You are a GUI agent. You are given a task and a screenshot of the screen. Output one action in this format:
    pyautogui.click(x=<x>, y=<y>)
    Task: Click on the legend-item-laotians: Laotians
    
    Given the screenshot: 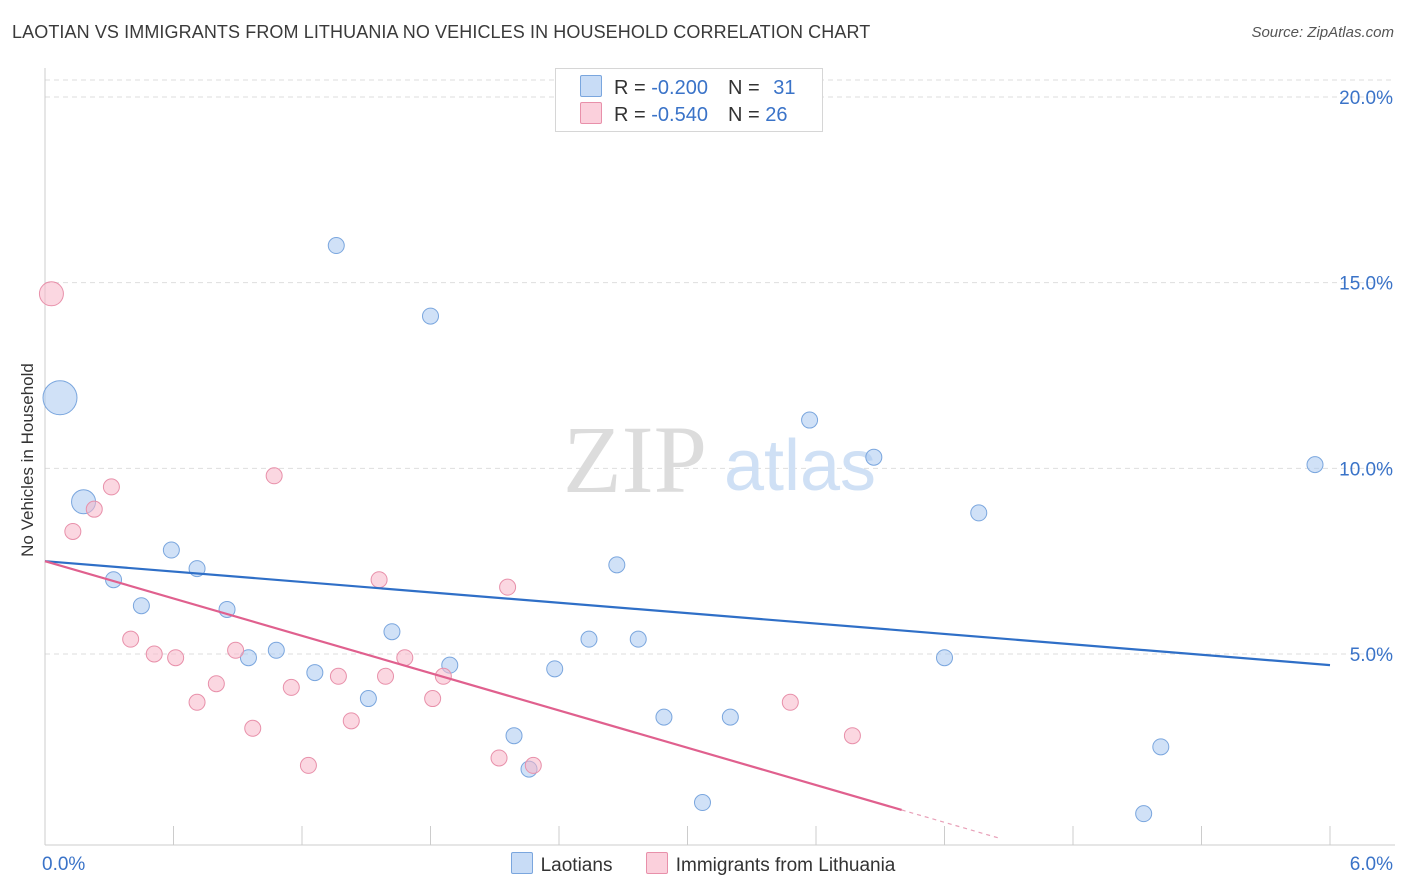 What is the action you would take?
    pyautogui.click(x=561, y=864)
    